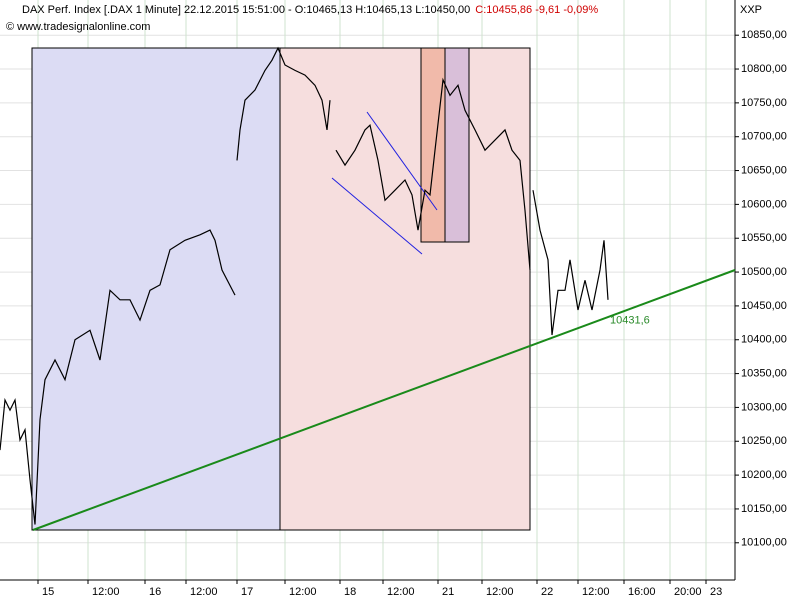 The width and height of the screenshot is (800, 600). I want to click on x-tick-label: 22, so click(547, 592).